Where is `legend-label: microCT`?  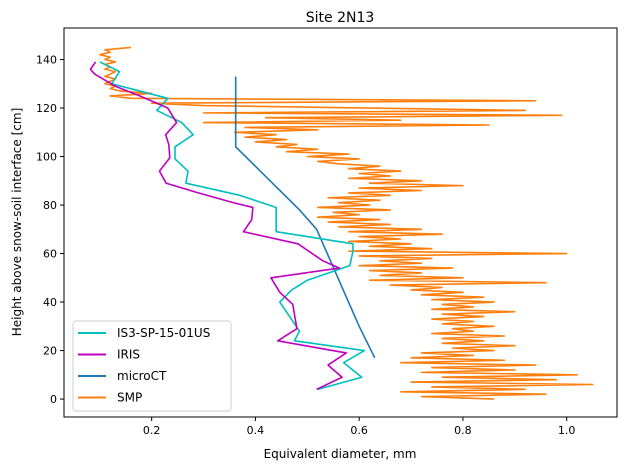
legend-label: microCT is located at coordinates (142, 376).